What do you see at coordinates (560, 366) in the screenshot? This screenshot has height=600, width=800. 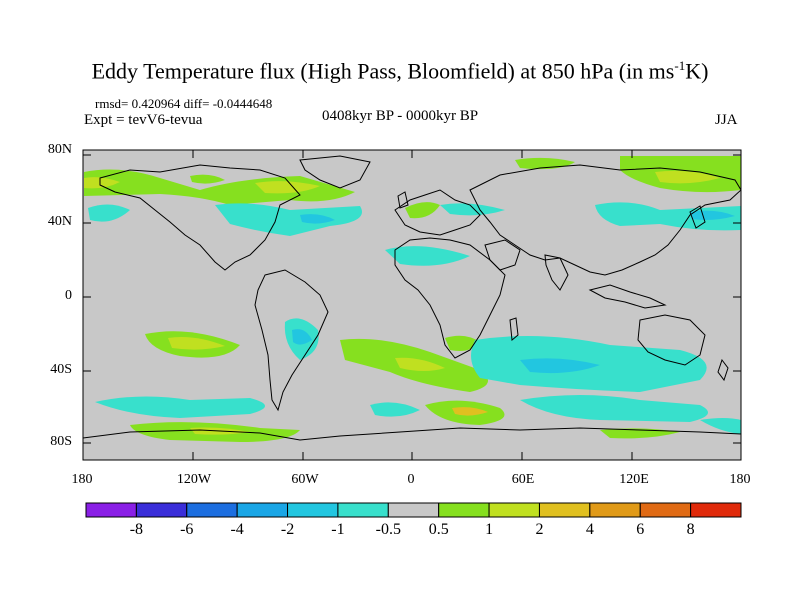 I see `contour-indian-ocean-blue` at bounding box center [560, 366].